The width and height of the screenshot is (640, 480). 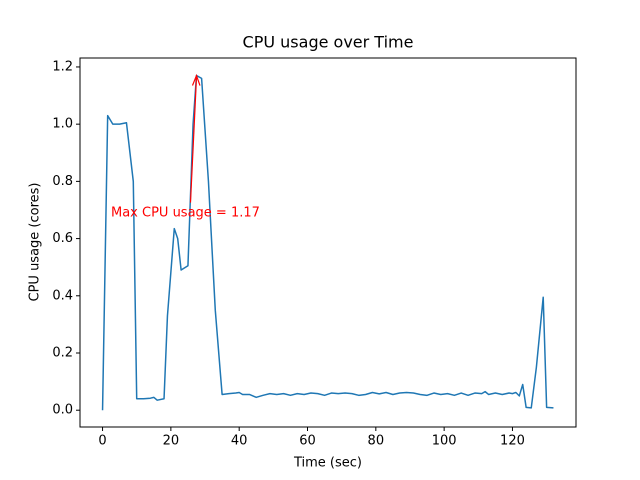 I want to click on y-tick-label: 0.8, so click(x=62, y=181).